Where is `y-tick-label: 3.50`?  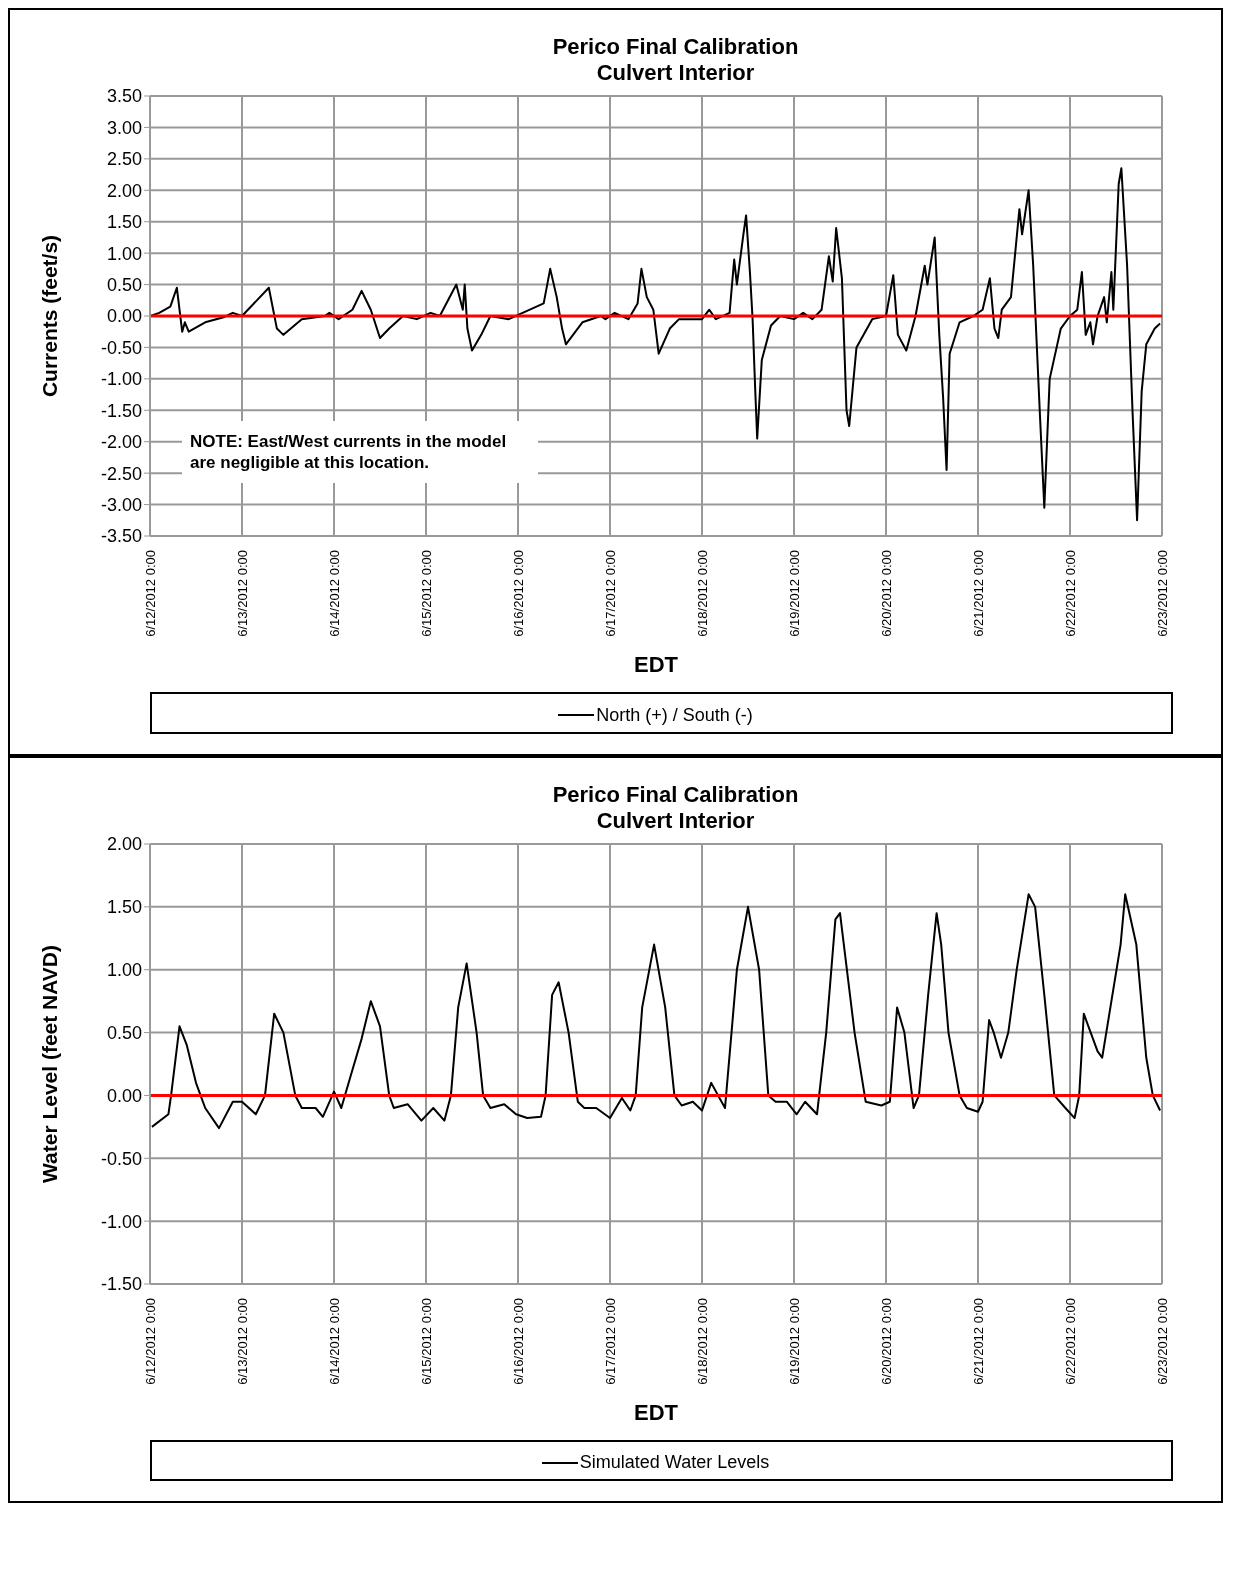
y-tick-label: 3.50 is located at coordinates (124, 96).